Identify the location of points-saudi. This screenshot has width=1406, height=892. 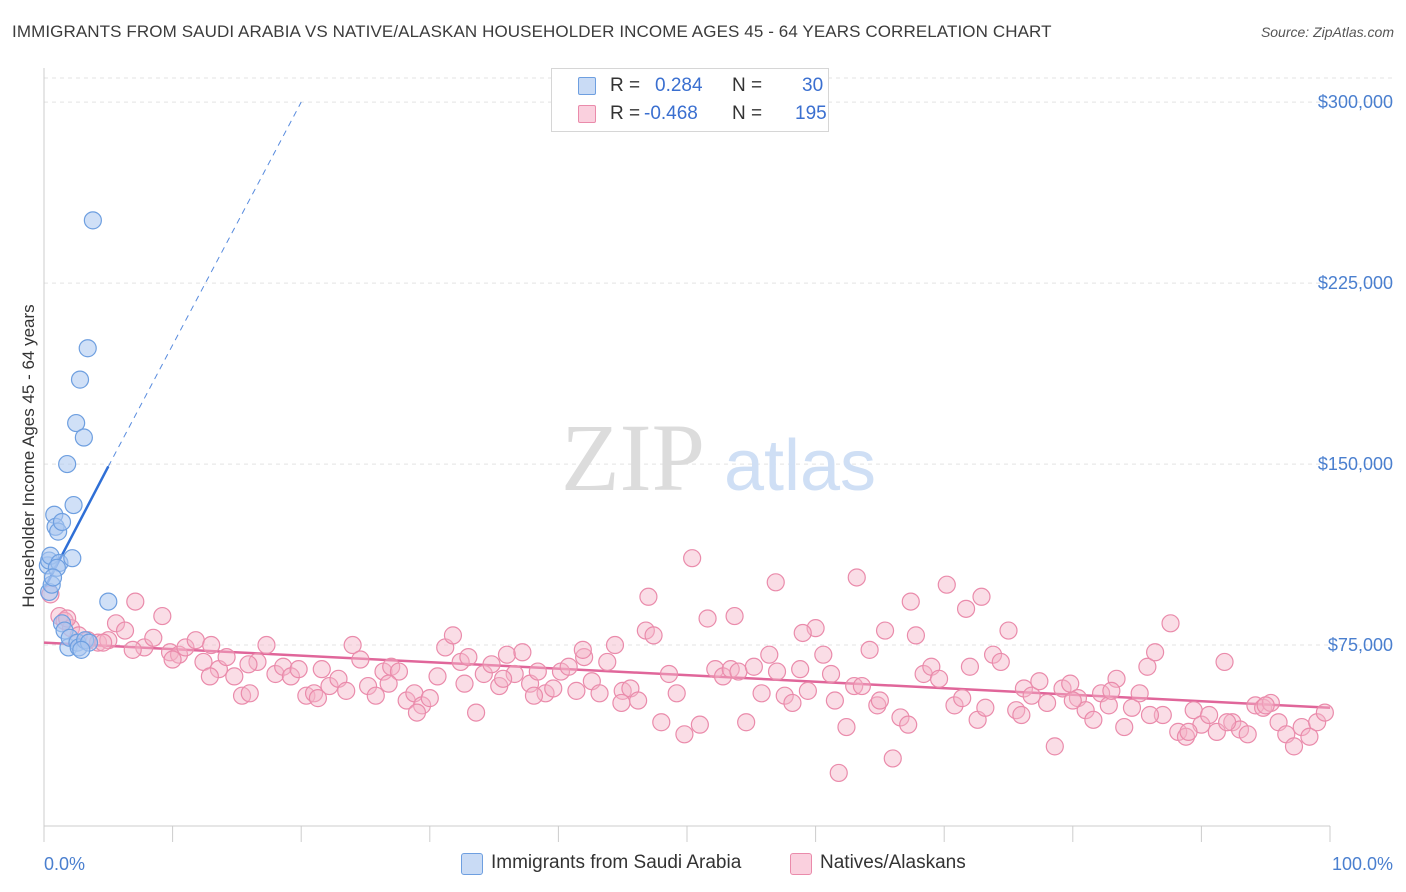
(78, 435).